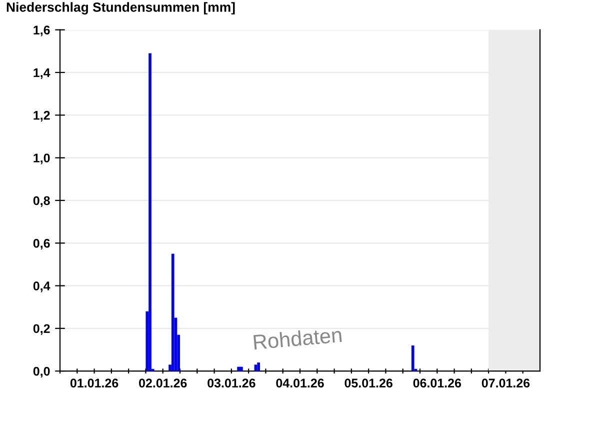  Describe the element at coordinates (368, 383) in the screenshot. I see `x-tick-label: 05.01.26` at that location.